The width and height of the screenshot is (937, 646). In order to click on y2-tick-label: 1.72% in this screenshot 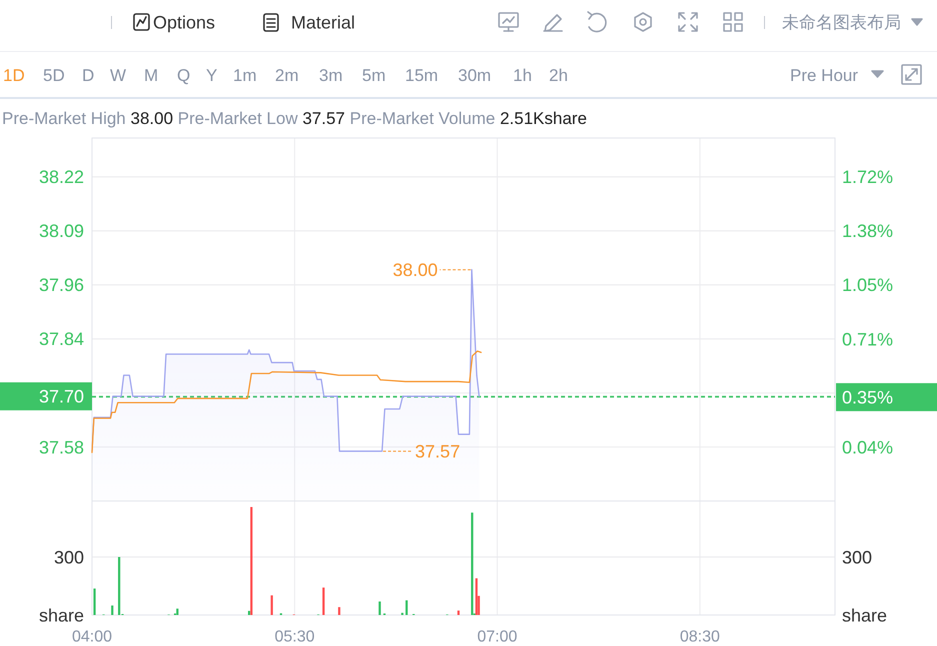, I will do `click(868, 177)`.